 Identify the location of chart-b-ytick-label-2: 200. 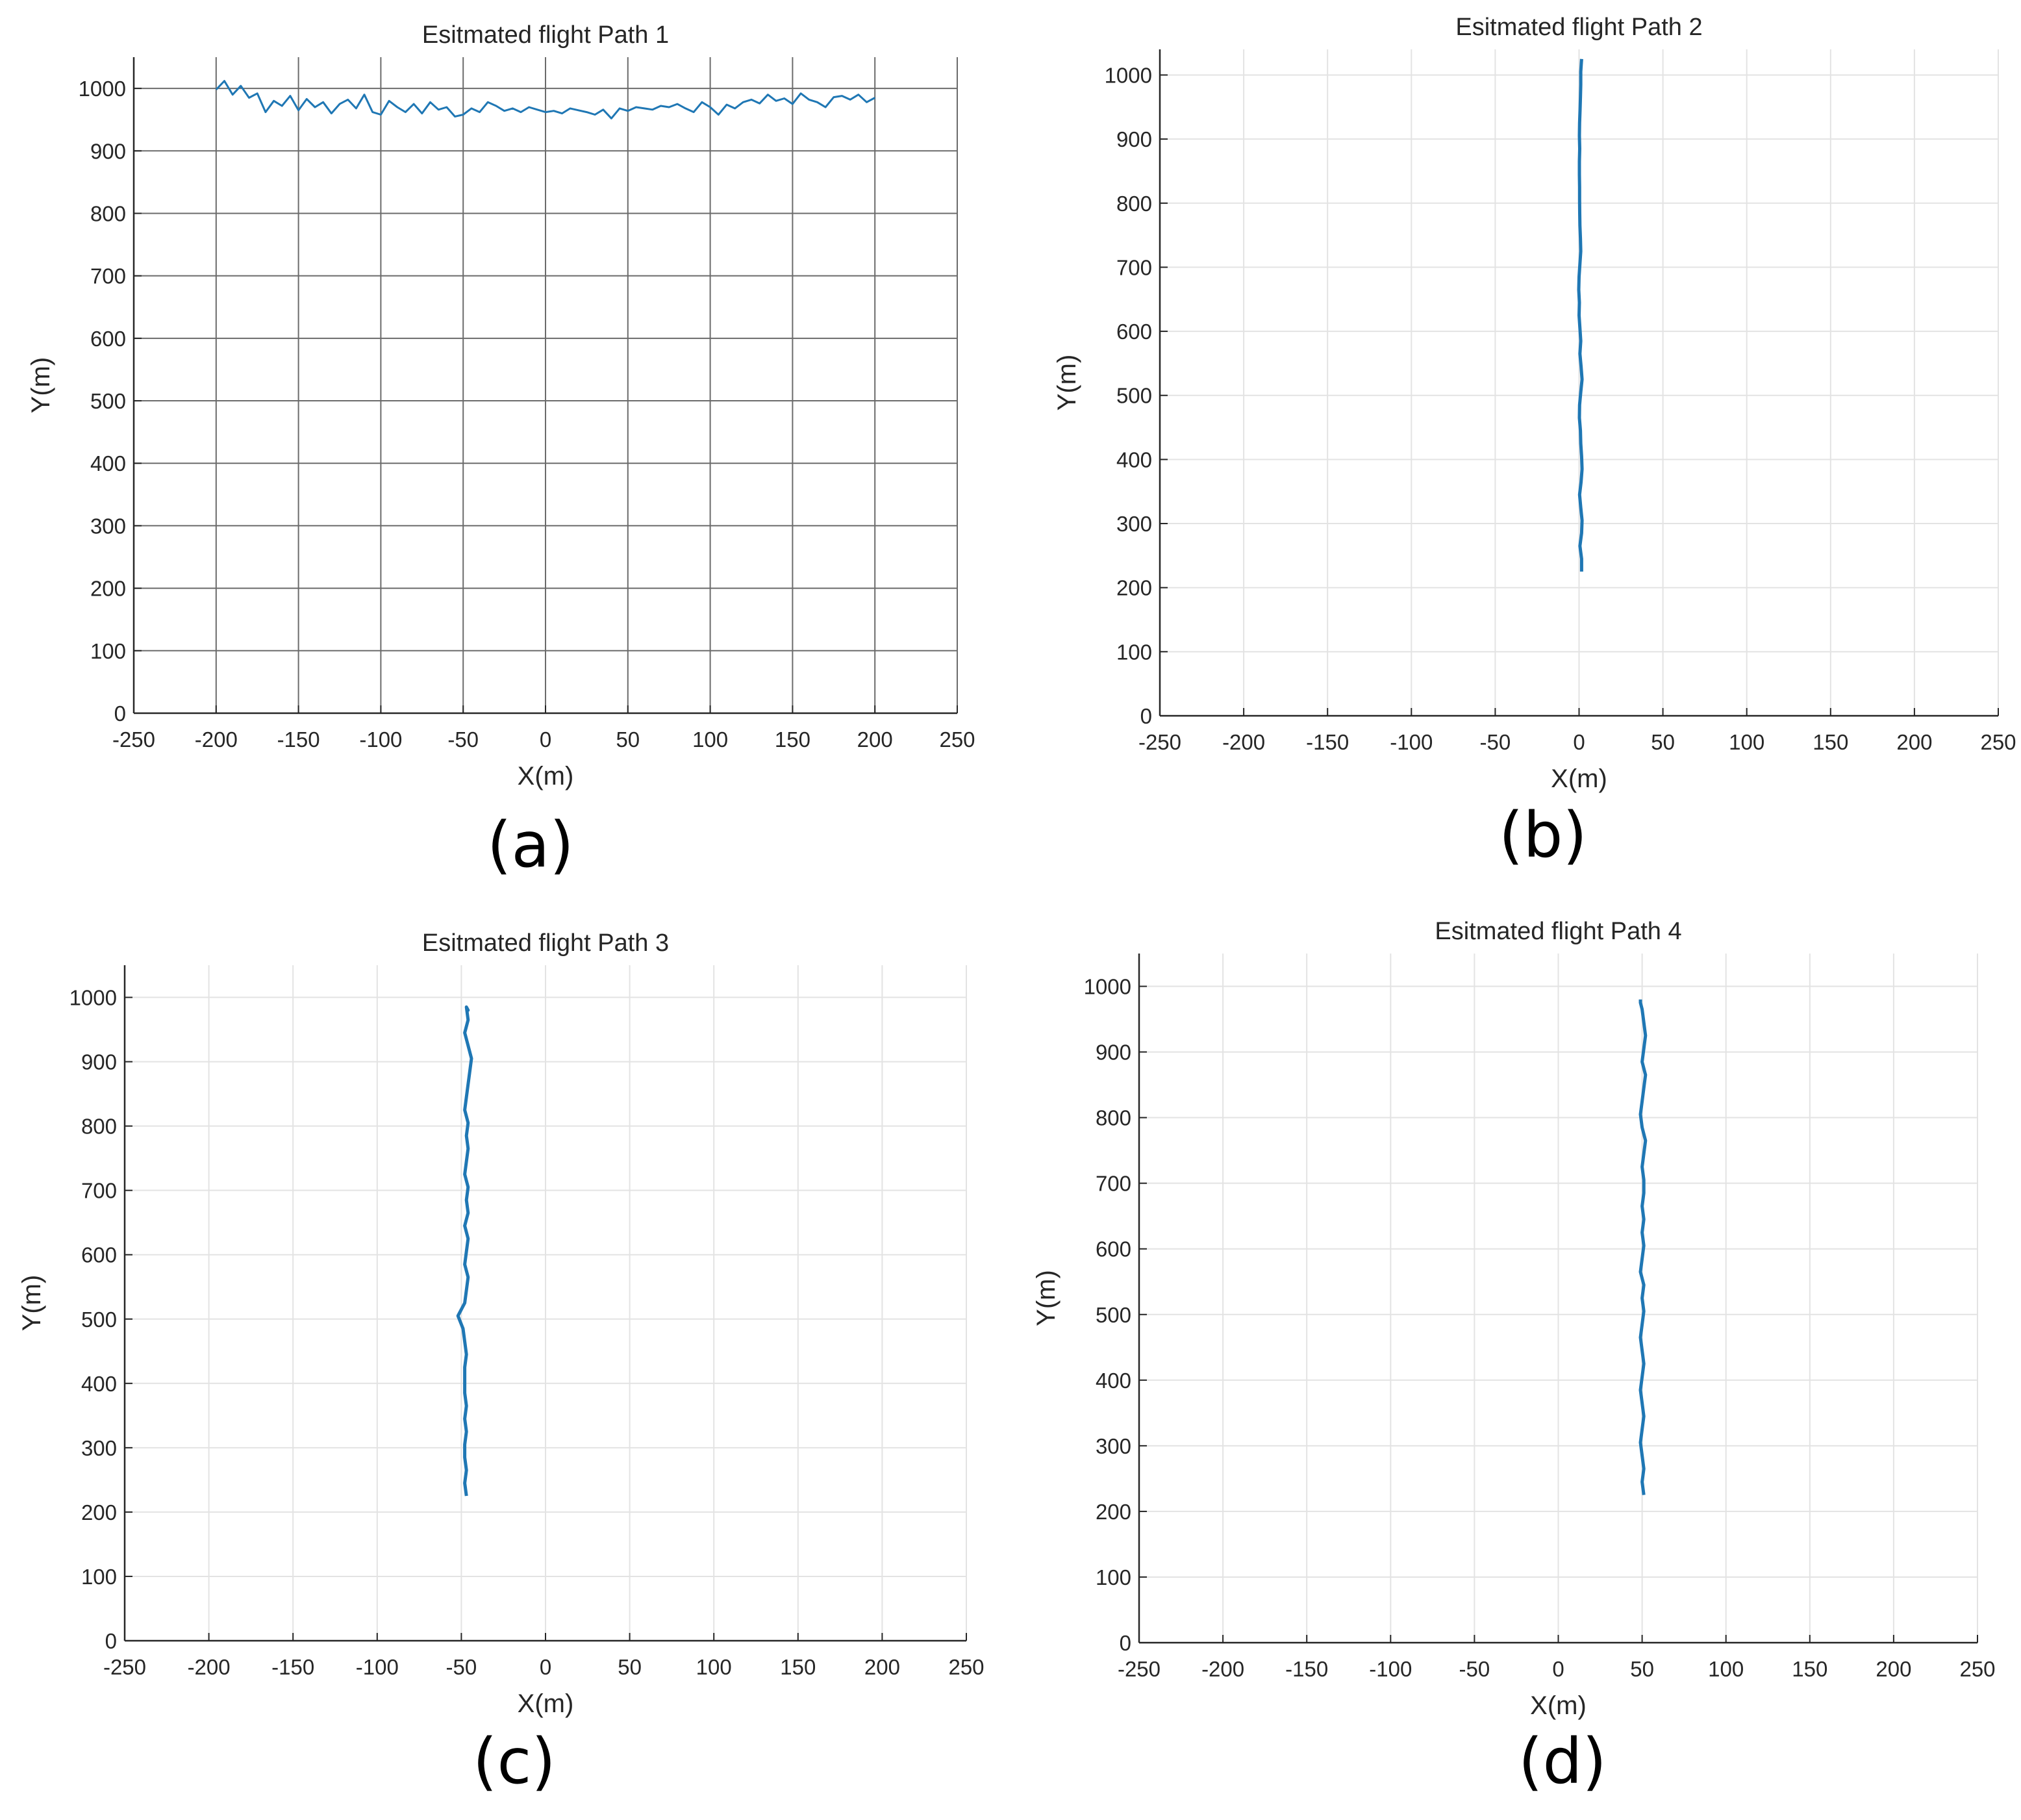
(1134, 588).